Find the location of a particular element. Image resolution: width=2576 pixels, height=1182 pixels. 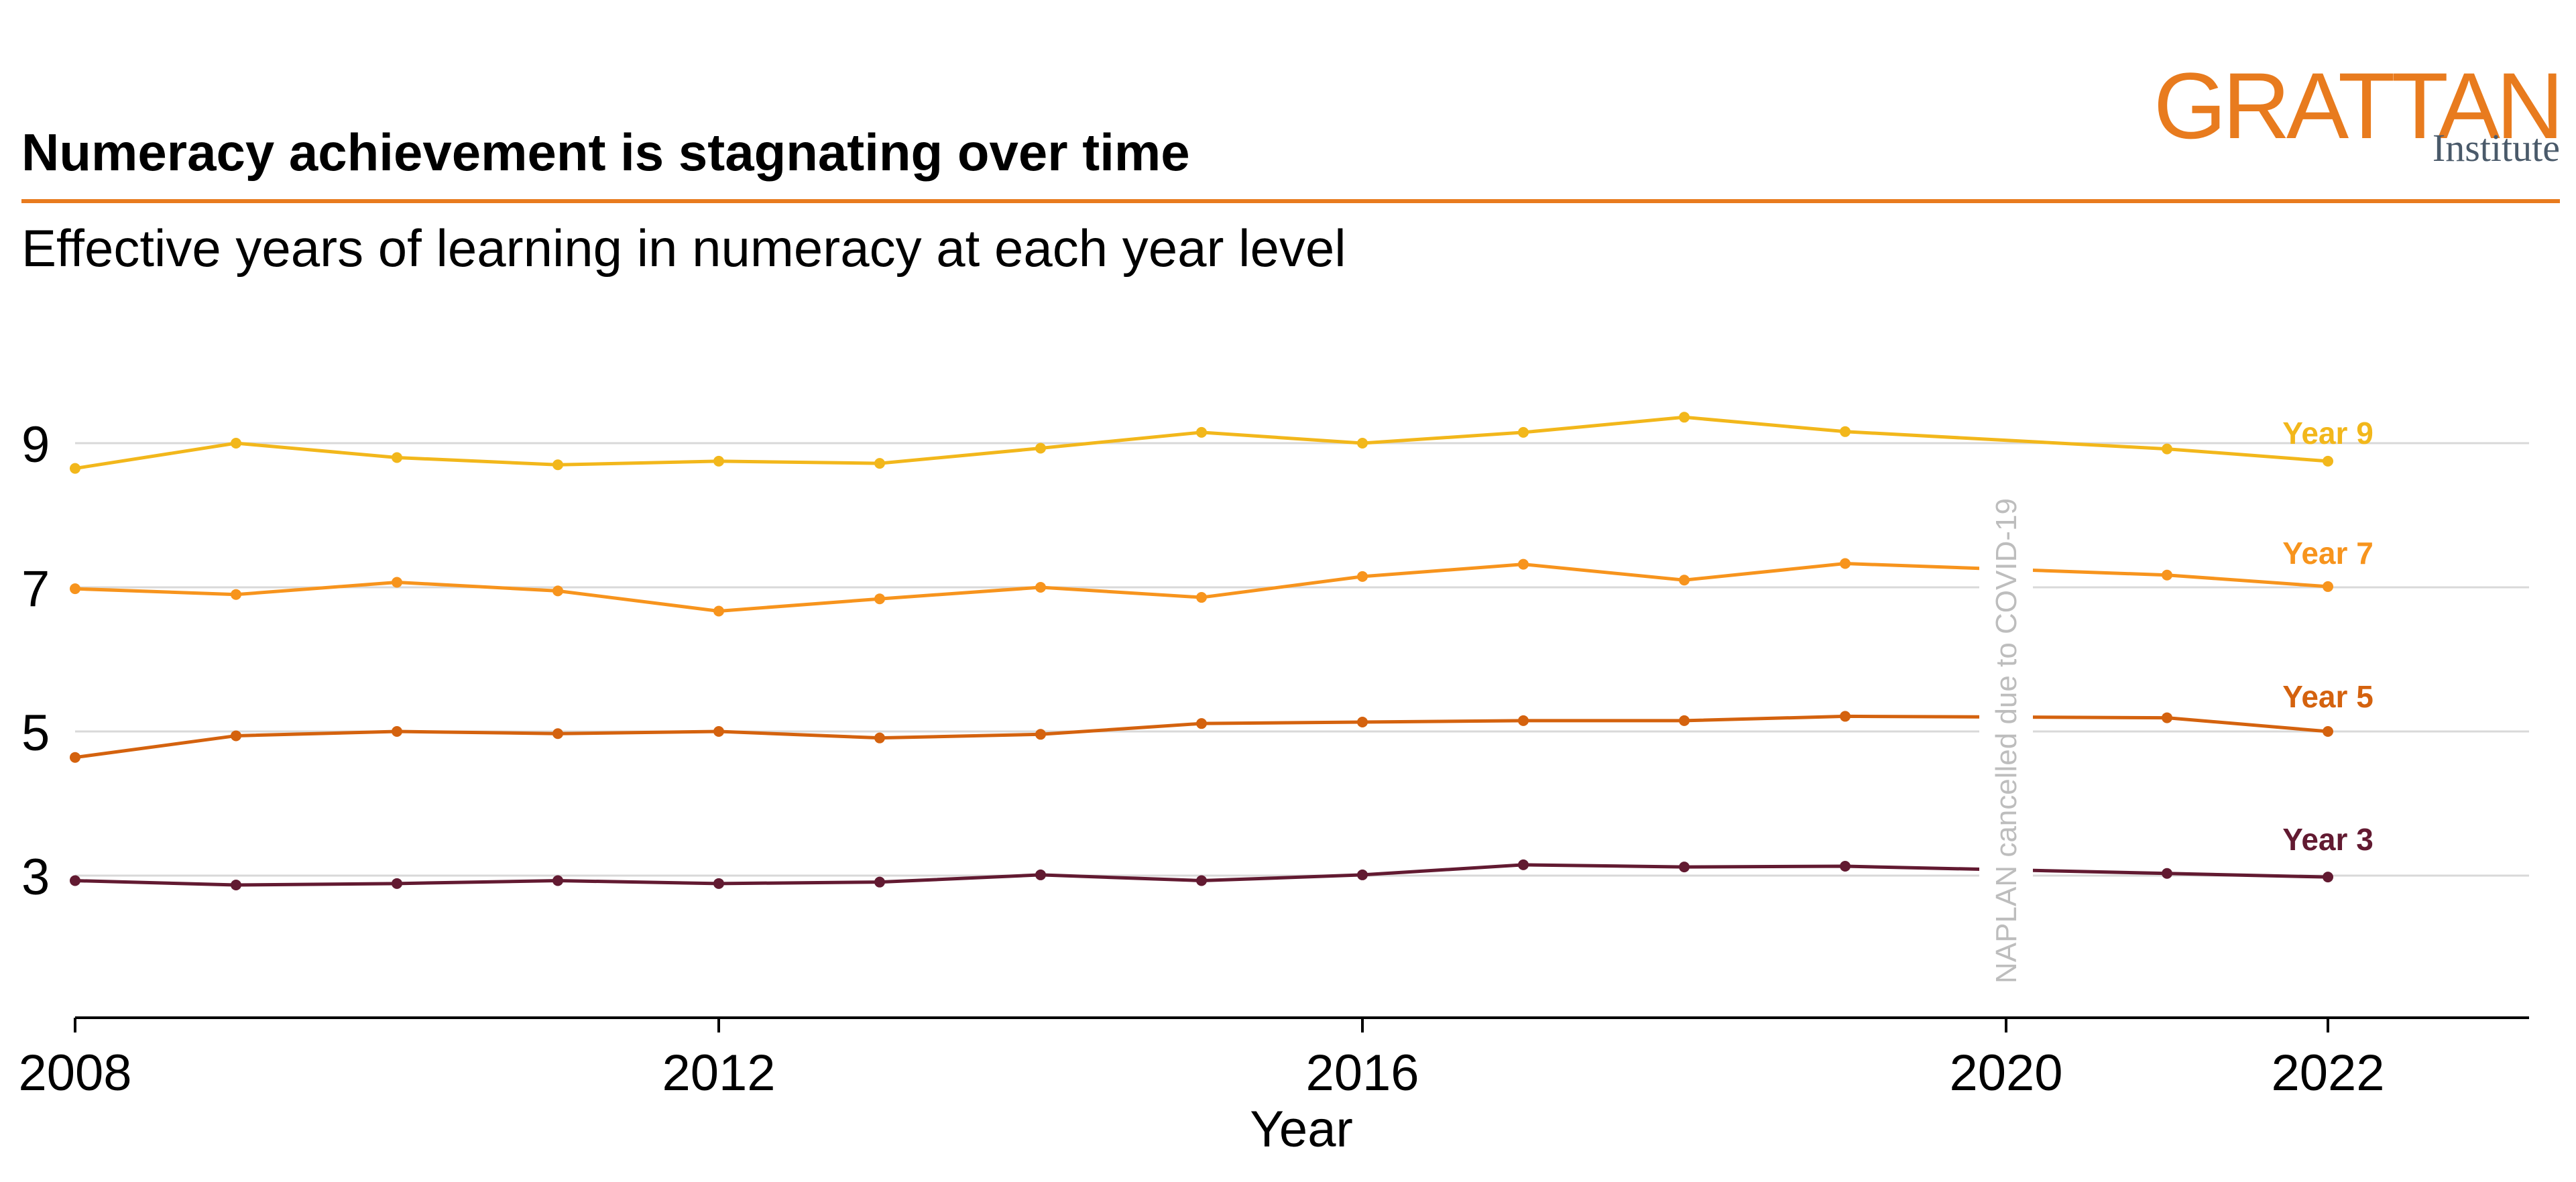

series-label: Year 3 is located at coordinates (2328, 839).